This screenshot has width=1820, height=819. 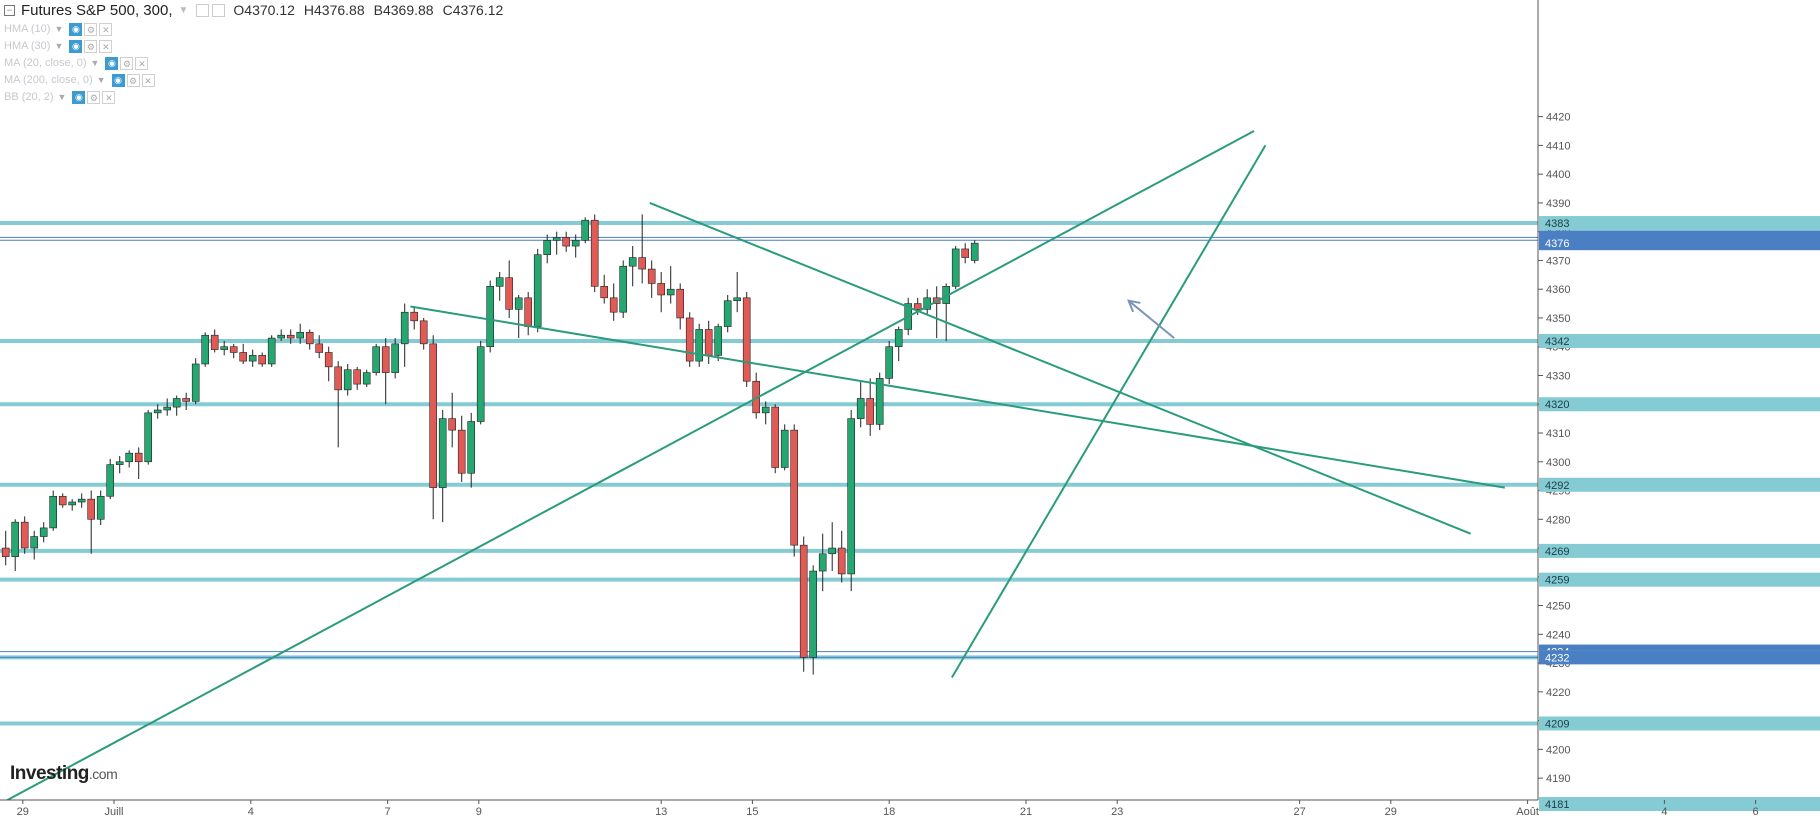 I want to click on time-axis-background, so click(x=769, y=809).